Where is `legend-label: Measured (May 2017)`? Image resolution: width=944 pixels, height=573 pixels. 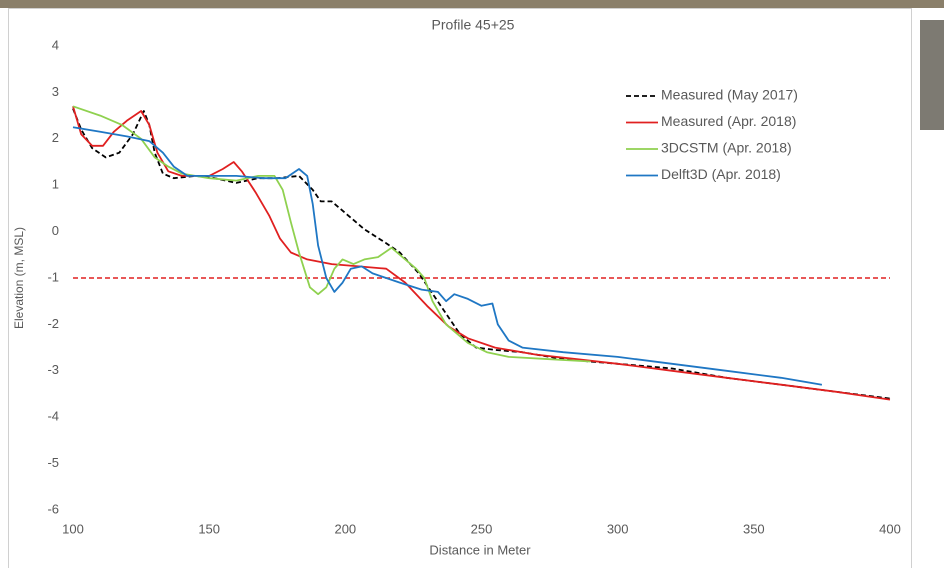 legend-label: Measured (May 2017) is located at coordinates (729, 95).